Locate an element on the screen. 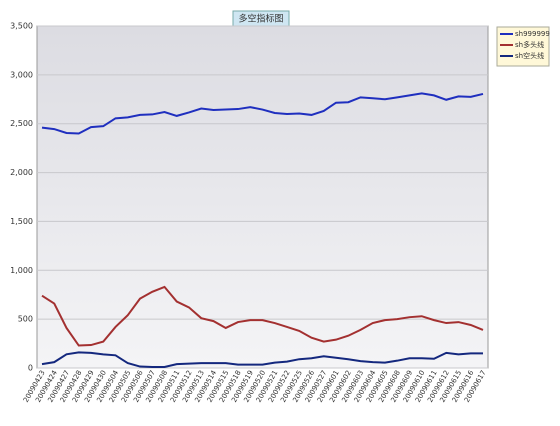  y-tick-label: 3,500 is located at coordinates (21, 26).